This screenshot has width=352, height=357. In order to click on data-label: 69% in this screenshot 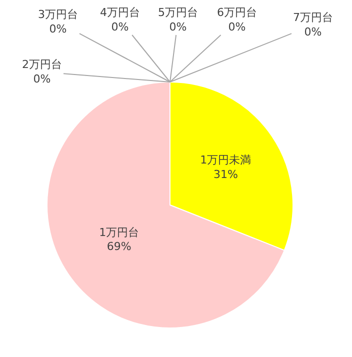, I will do `click(119, 247)`.